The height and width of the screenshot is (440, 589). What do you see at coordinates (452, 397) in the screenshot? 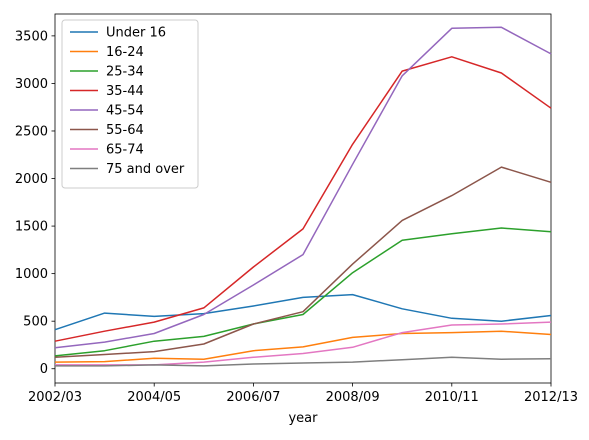
I see `x-tick-label: 2010/11` at bounding box center [452, 397].